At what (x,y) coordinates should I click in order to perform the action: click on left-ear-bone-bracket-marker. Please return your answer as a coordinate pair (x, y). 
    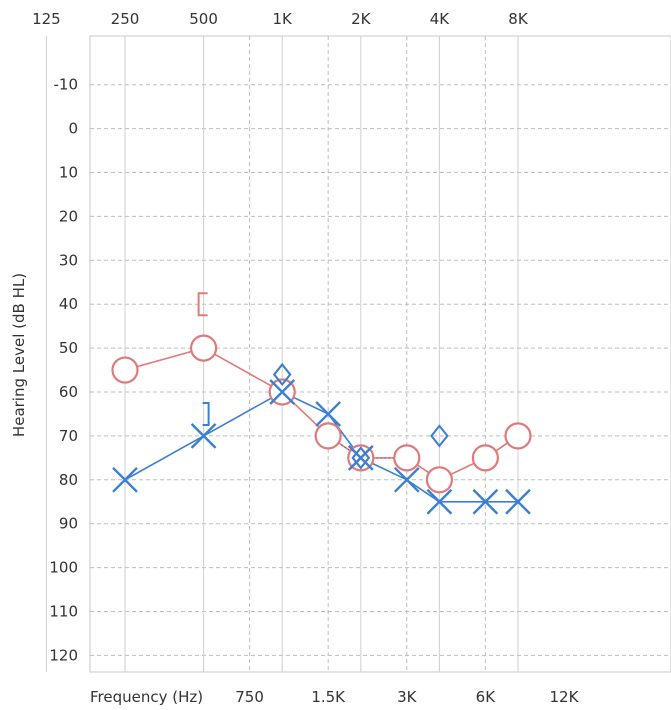
    Looking at the image, I should click on (206, 413).